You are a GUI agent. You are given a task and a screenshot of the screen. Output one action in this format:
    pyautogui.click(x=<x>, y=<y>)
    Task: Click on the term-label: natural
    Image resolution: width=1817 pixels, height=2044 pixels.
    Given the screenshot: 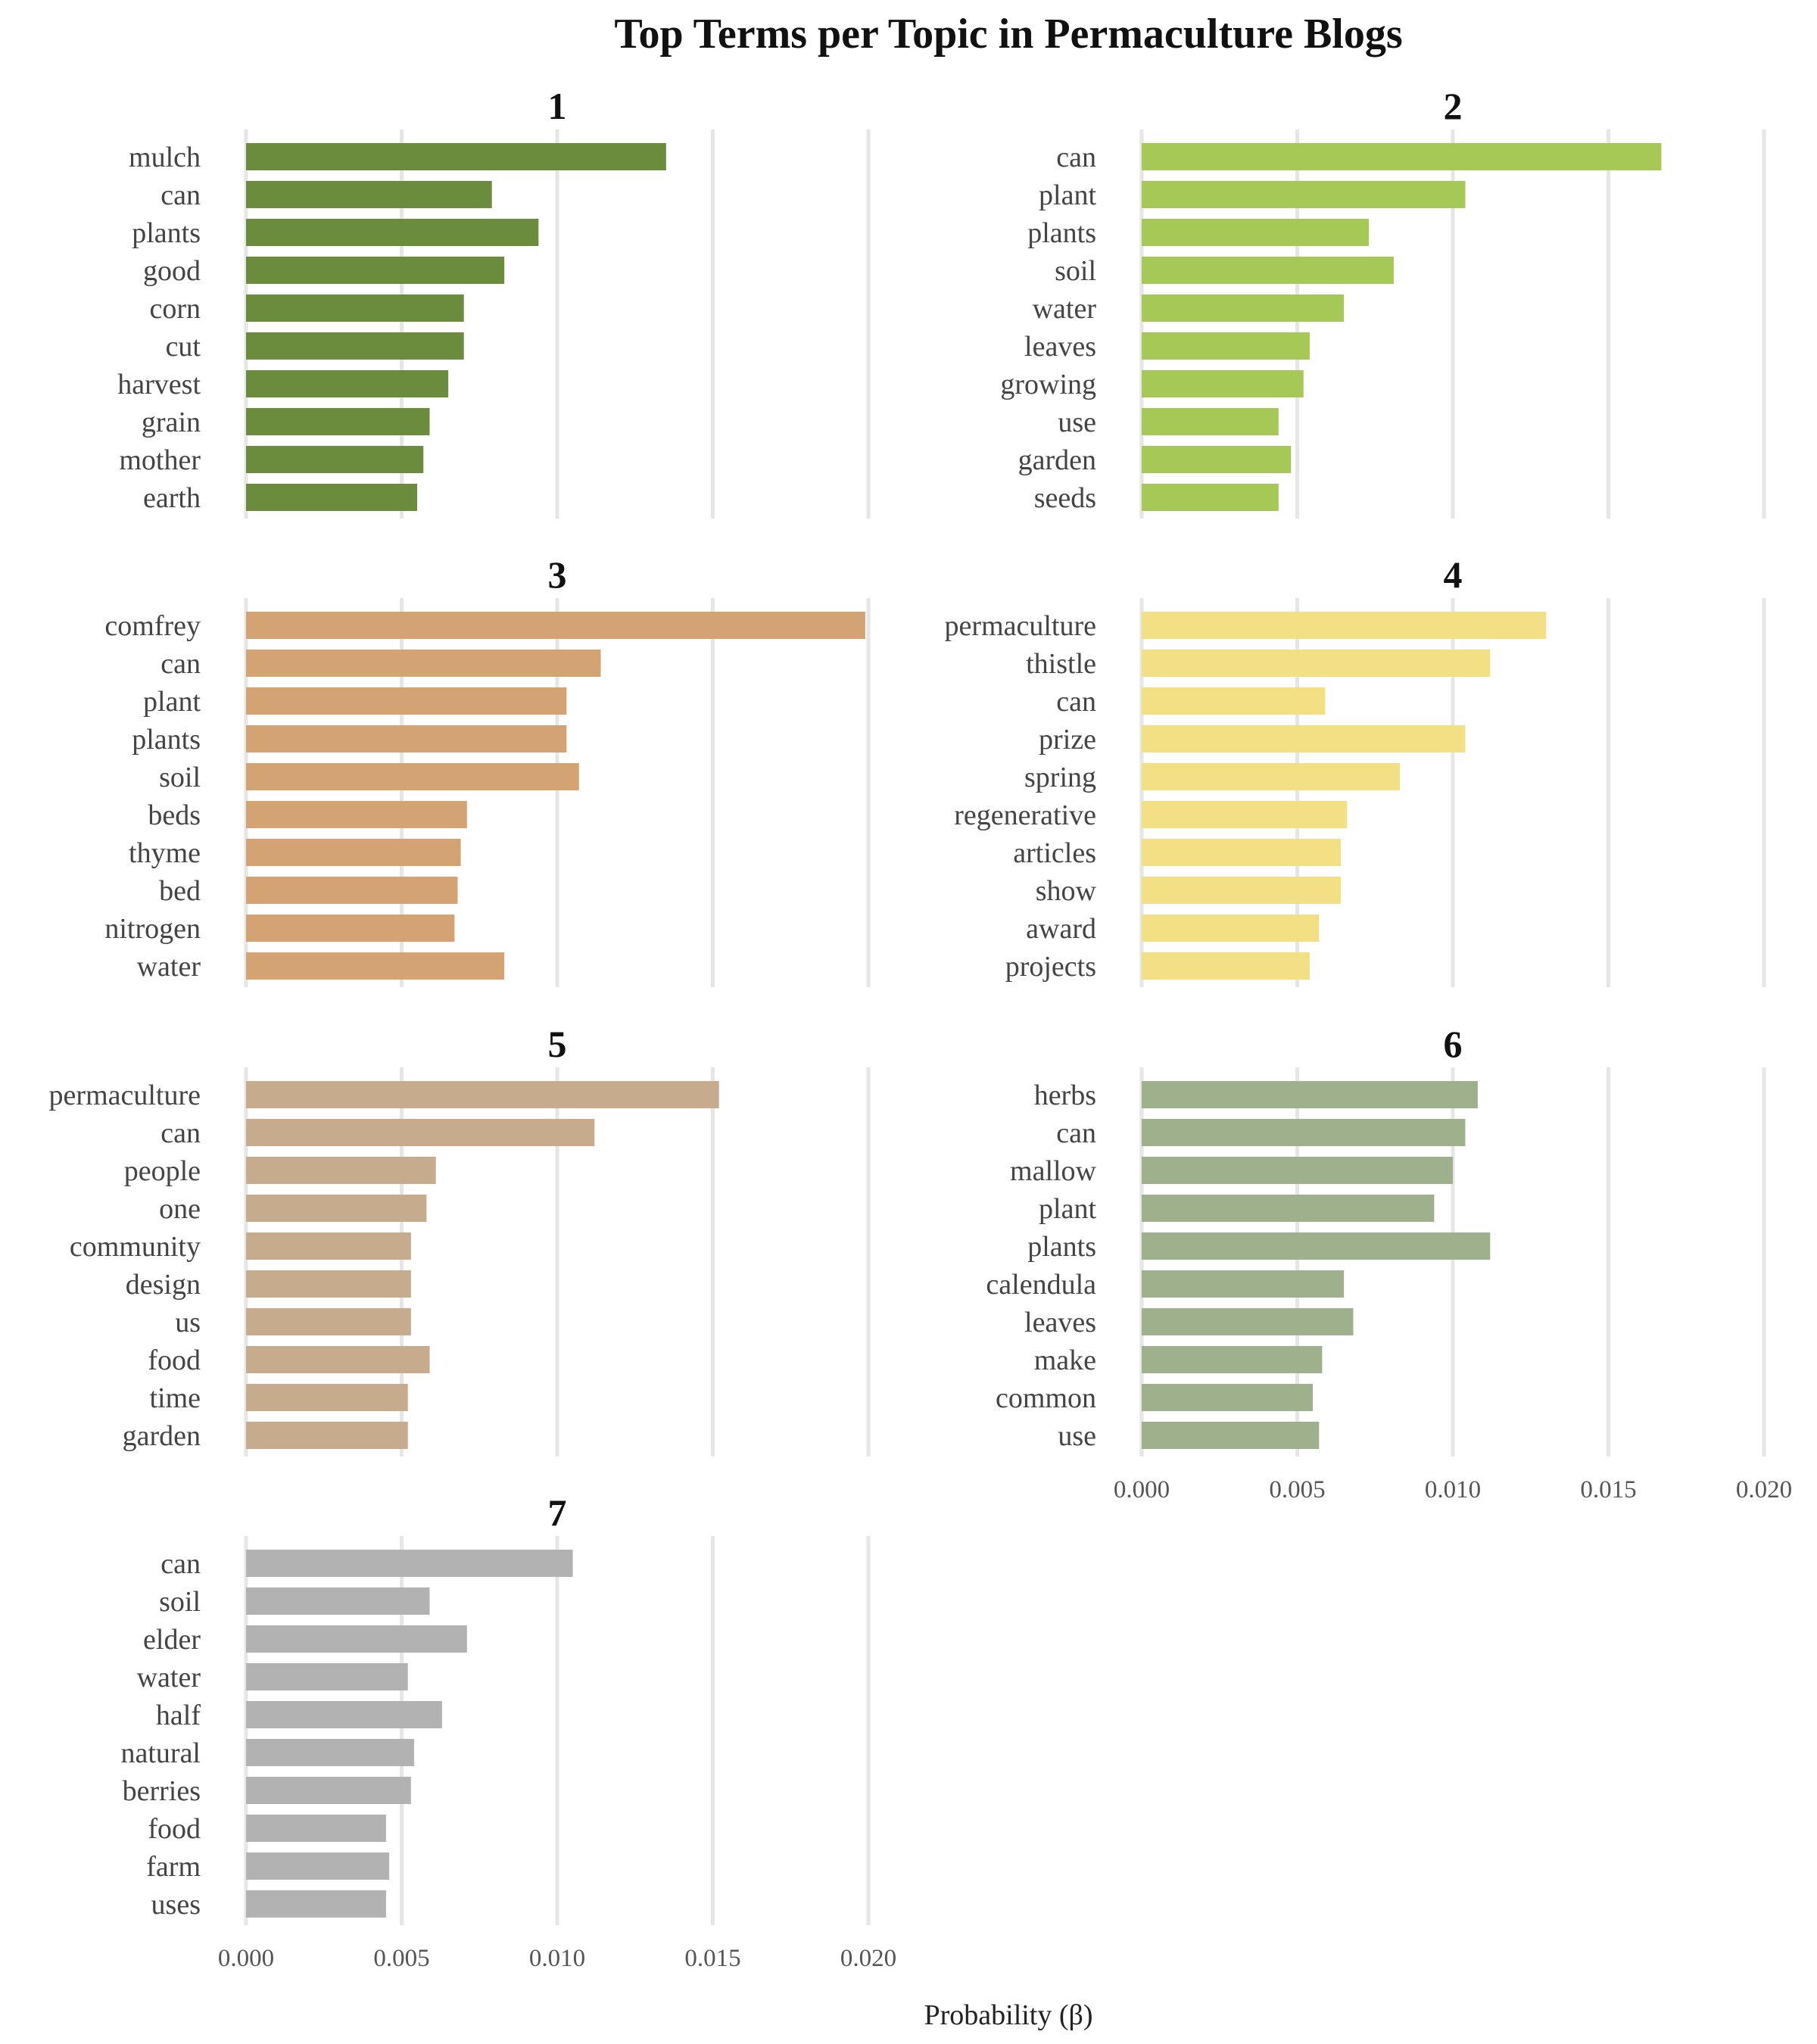 What is the action you would take?
    pyautogui.click(x=160, y=1753)
    